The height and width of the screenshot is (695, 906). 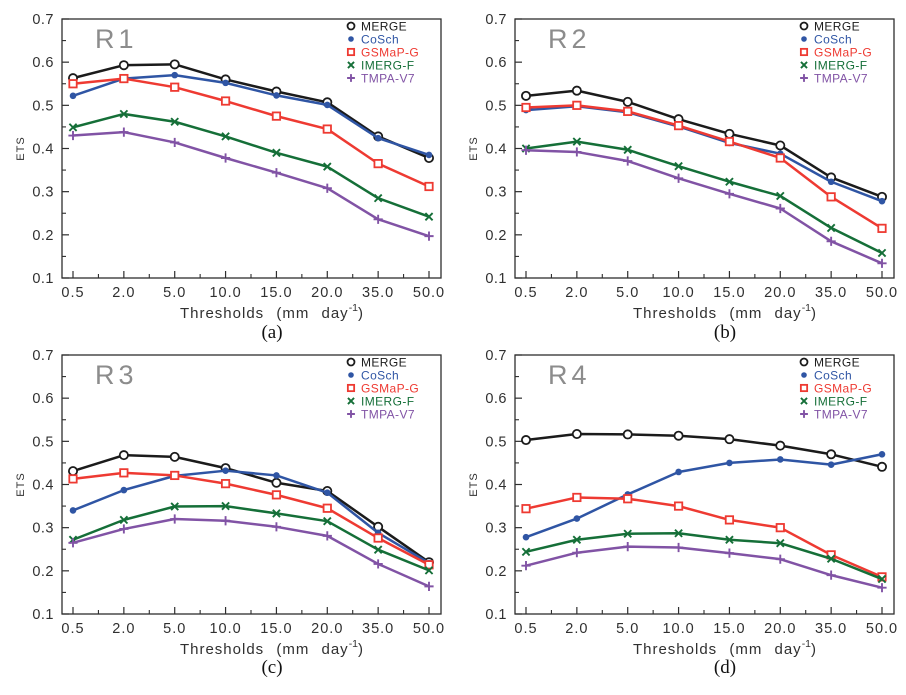 I want to click on y-tick-label: 0.4, so click(x=496, y=150).